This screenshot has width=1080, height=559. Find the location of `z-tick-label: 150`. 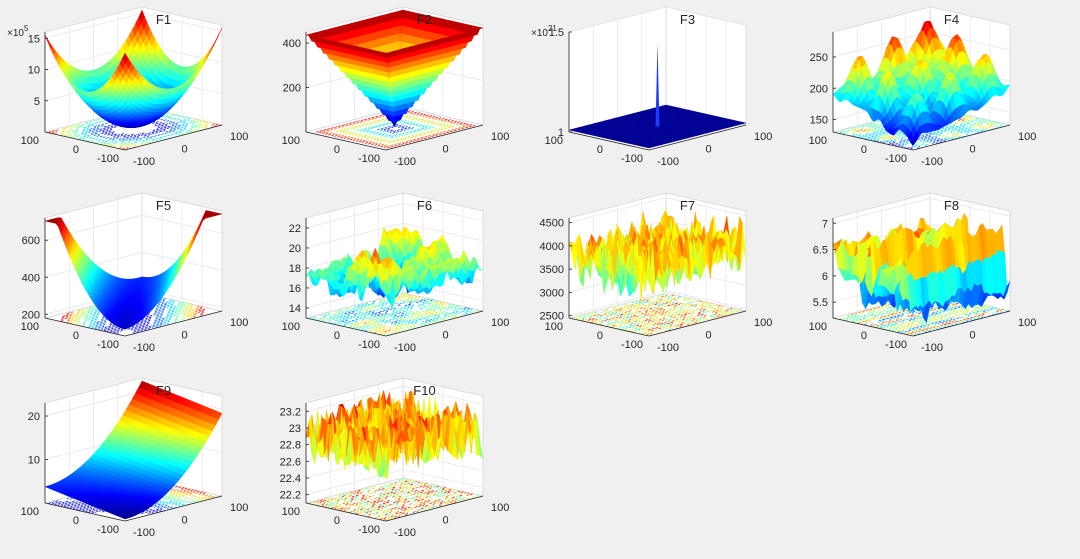

z-tick-label: 150 is located at coordinates (819, 121).